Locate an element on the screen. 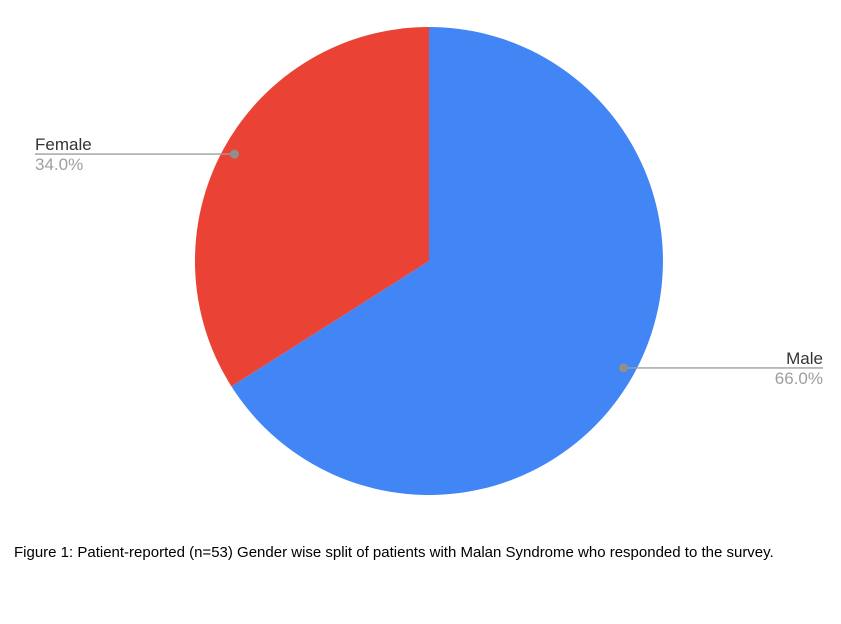  leader-dot-male is located at coordinates (623, 368).